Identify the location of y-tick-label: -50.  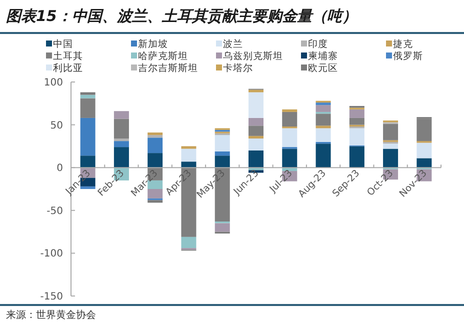
(54, 211).